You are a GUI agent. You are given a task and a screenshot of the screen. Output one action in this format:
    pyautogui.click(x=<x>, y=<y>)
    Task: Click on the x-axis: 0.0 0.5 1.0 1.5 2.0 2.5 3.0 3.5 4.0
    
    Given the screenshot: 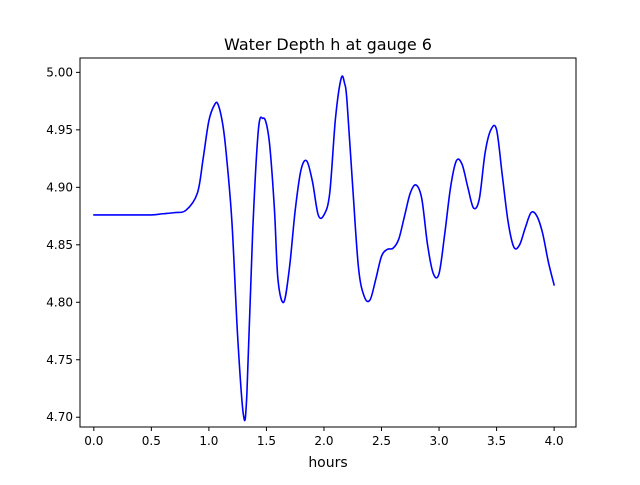 What is the action you would take?
    pyautogui.click(x=324, y=437)
    